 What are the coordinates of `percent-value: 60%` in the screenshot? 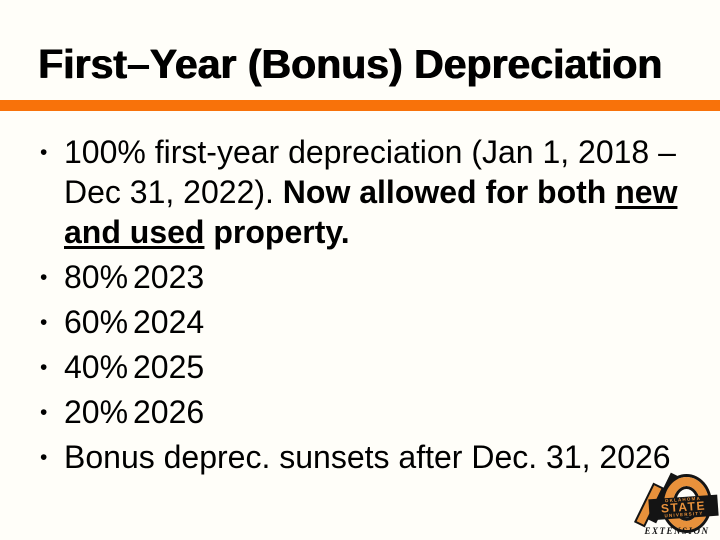 It's located at (96, 322).